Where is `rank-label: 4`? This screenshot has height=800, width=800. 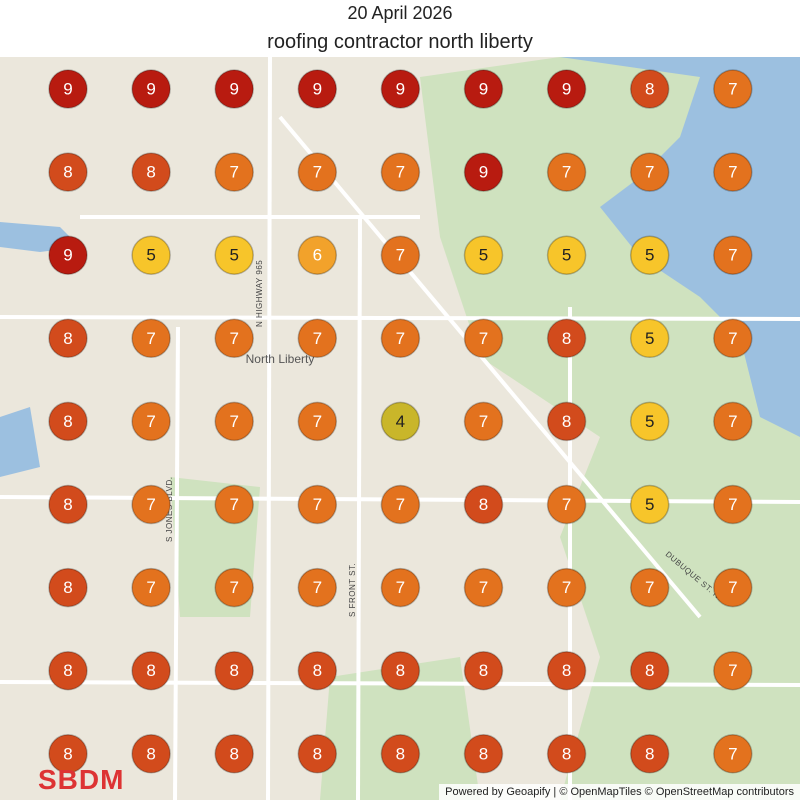
rank-label: 4 is located at coordinates (400, 421).